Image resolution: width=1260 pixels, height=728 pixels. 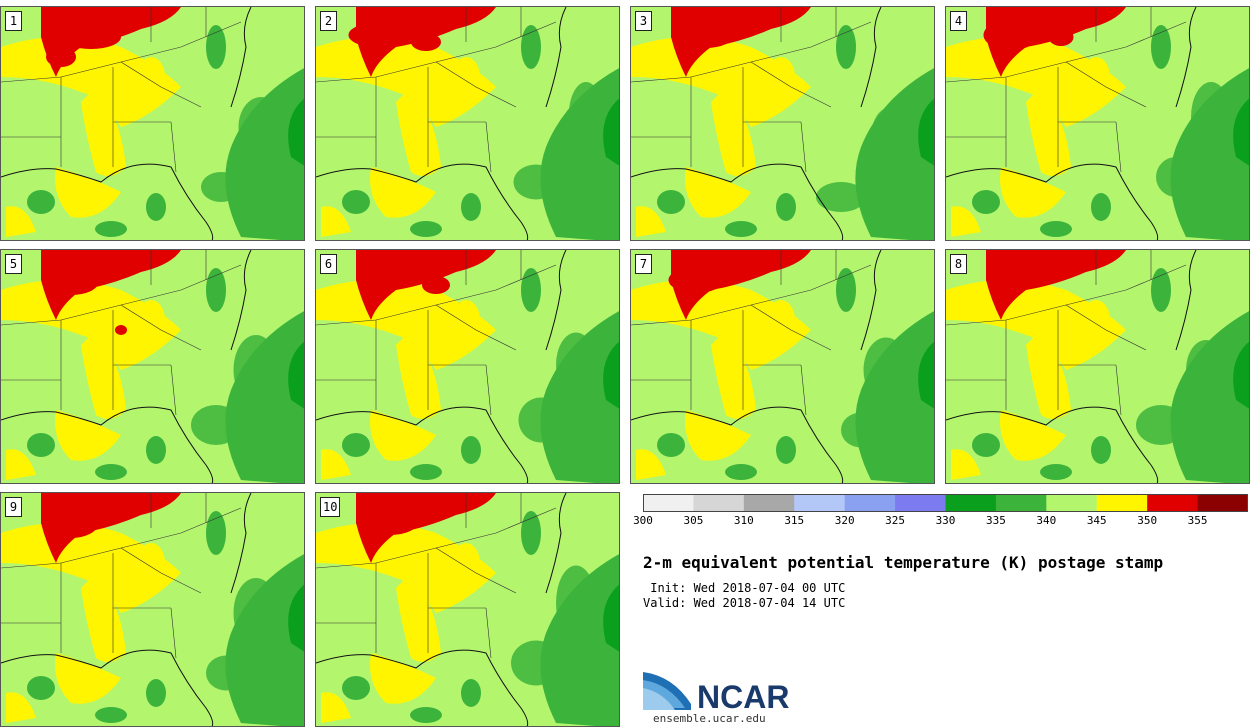 I want to click on ensemble-member-panel: 7, so click(x=782, y=366).